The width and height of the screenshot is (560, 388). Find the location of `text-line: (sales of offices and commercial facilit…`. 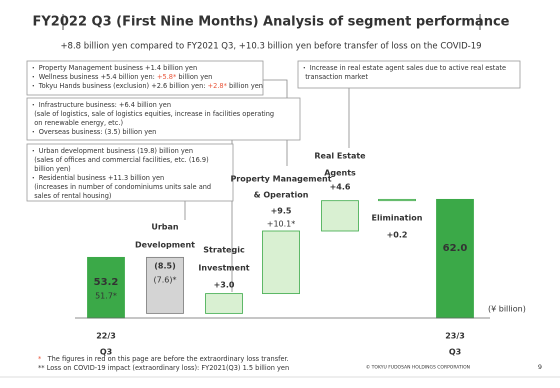

text-line: (sales of offices and commercial facilit… is located at coordinates (119, 160).